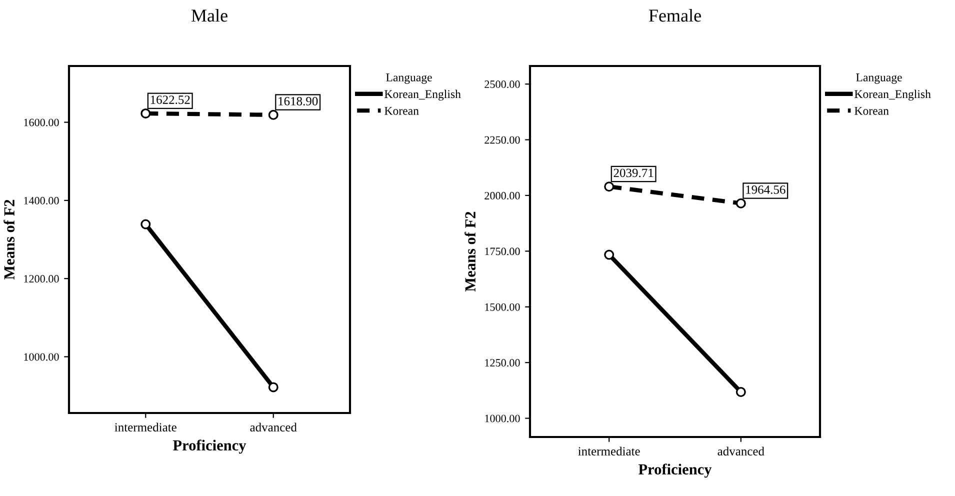  I want to click on y-tick-label: 1750.00, so click(502, 252).